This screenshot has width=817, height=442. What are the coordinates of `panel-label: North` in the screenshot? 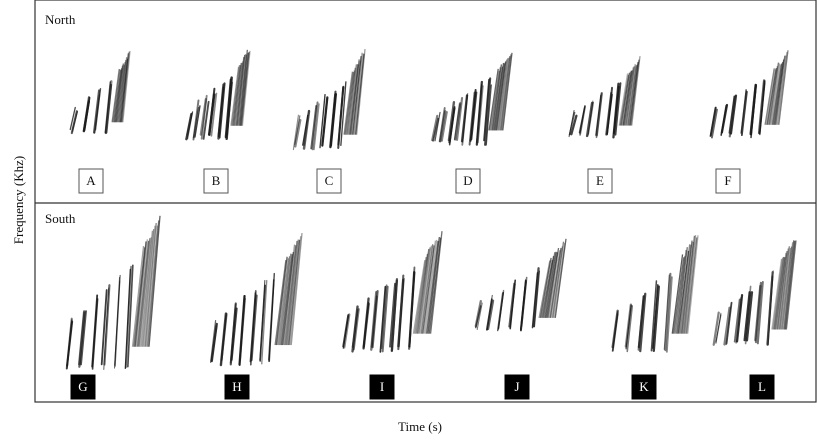 It's located at (60, 19).